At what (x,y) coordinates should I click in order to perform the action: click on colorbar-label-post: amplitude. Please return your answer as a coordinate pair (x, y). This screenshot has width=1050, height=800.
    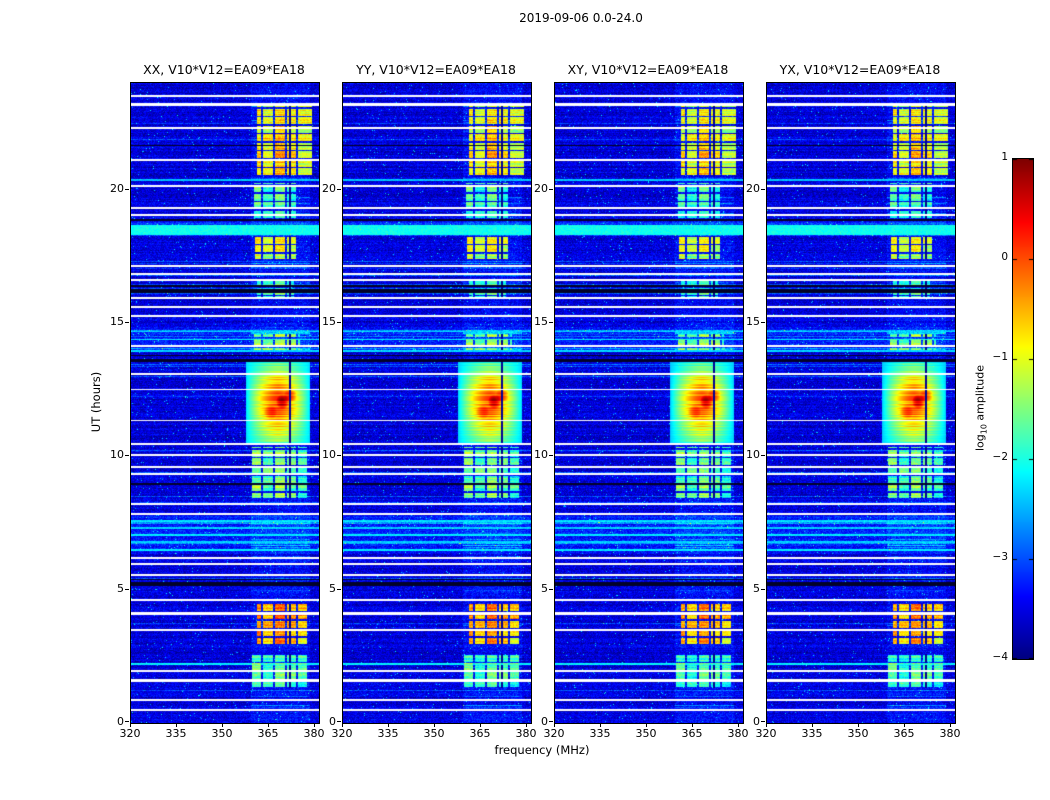
    Looking at the image, I should click on (980, 394).